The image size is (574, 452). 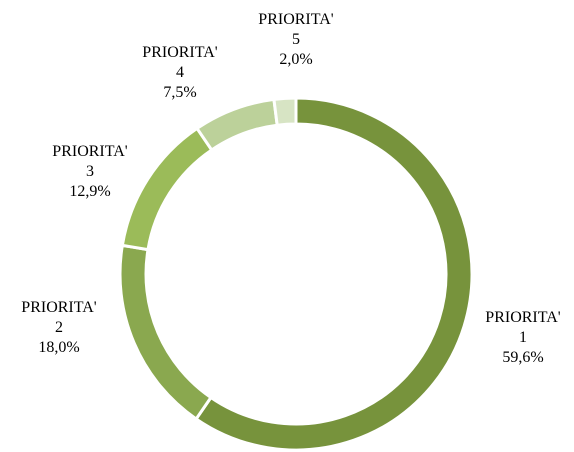 I want to click on value-label: 7,5%, so click(x=180, y=92).